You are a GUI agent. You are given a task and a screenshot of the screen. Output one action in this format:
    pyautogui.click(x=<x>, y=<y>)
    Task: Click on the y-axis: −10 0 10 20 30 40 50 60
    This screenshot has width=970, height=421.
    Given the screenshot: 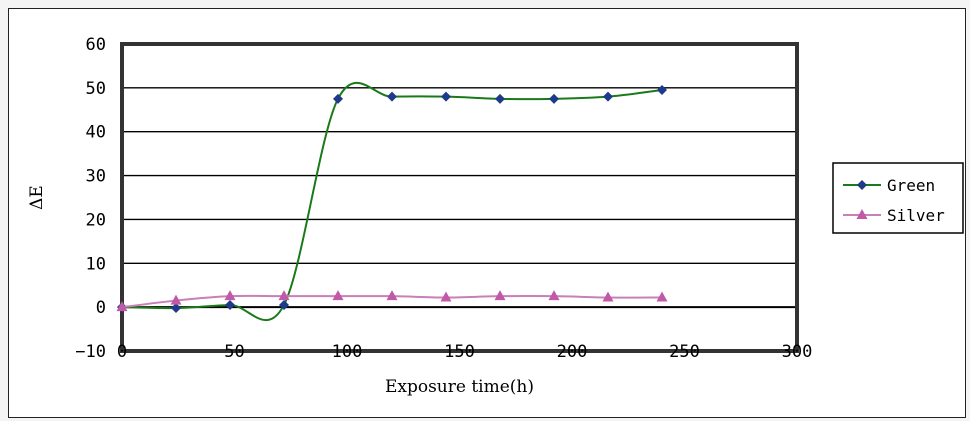 What is the action you would take?
    pyautogui.click(x=90, y=198)
    